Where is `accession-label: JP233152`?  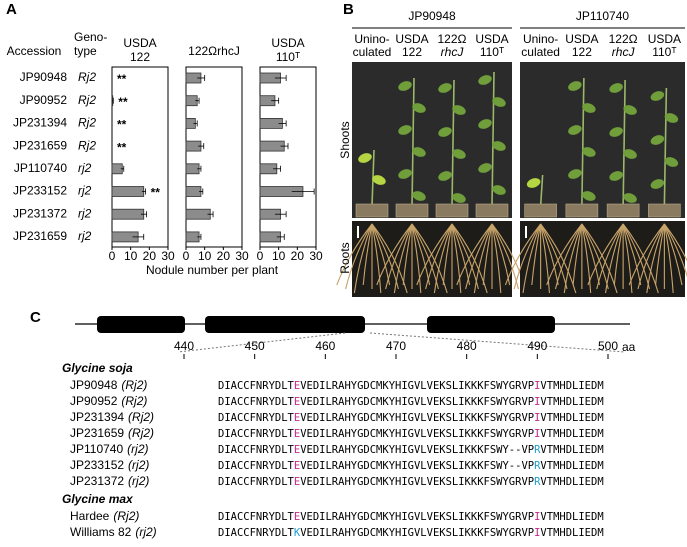
accession-label: JP233152 is located at coordinates (40, 191).